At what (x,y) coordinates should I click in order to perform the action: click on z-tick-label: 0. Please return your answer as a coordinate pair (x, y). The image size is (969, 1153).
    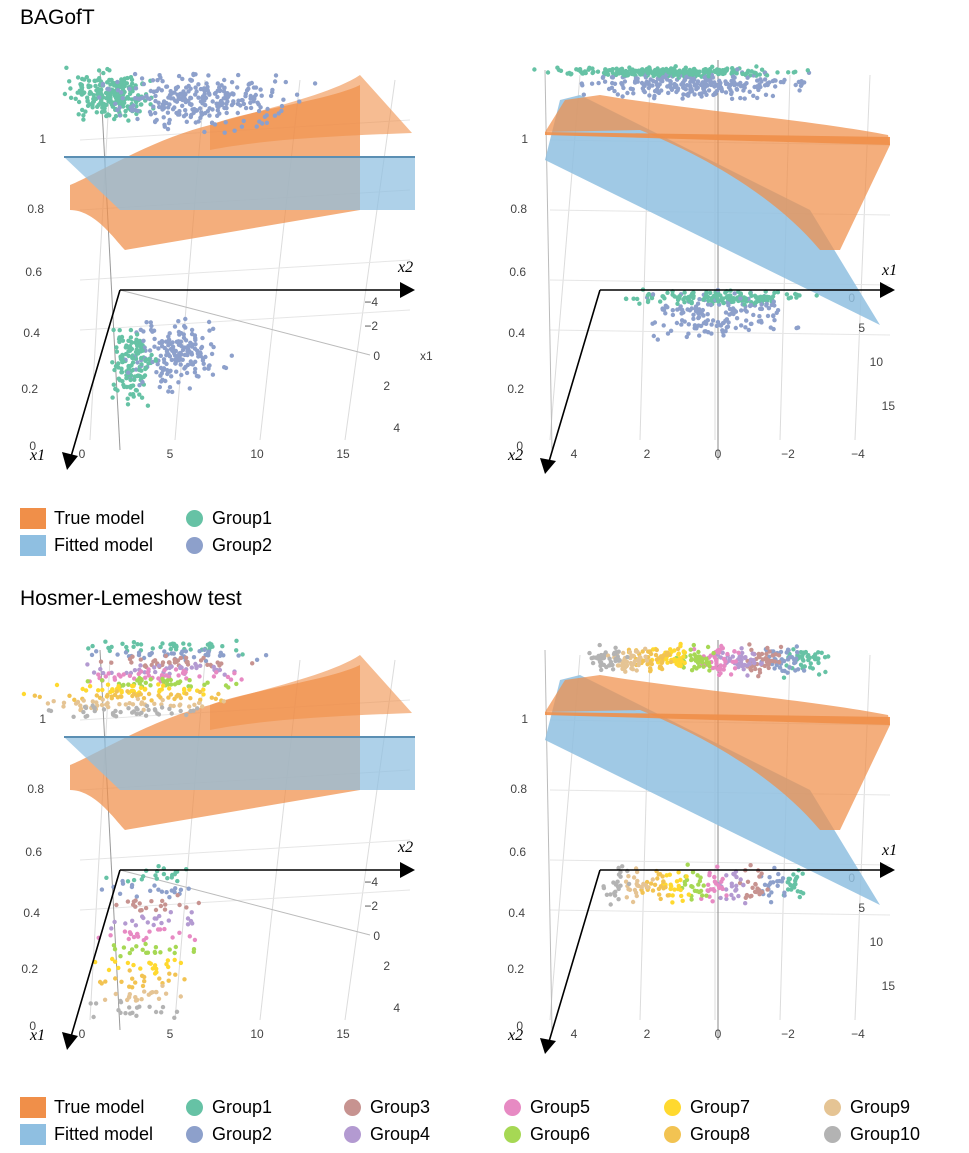
    Looking at the image, I should click on (32, 1026).